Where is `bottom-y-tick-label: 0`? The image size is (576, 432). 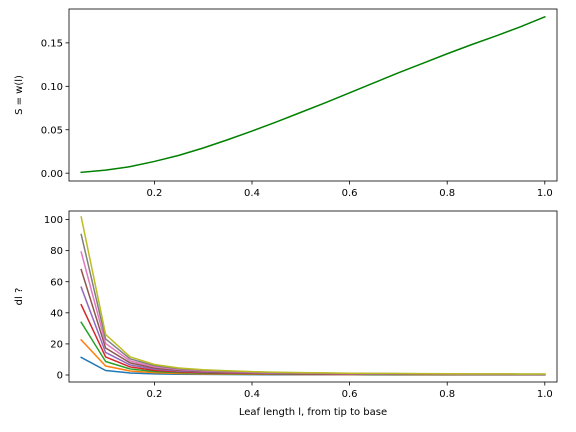
bottom-y-tick-label: 0 is located at coordinates (60, 376).